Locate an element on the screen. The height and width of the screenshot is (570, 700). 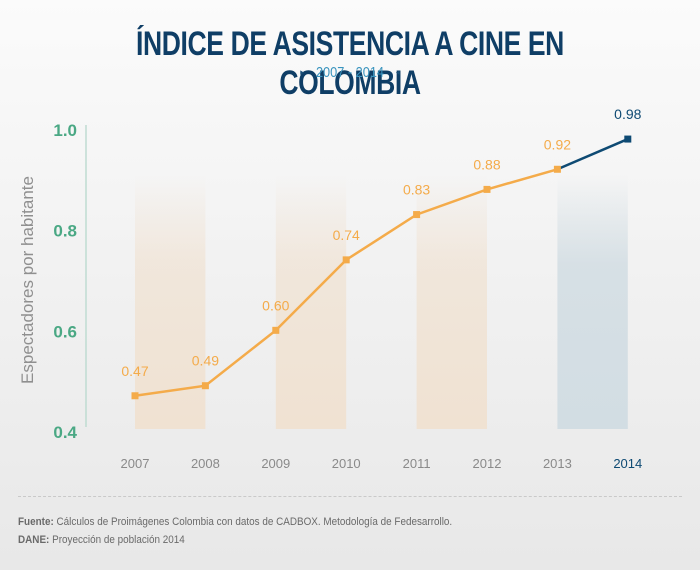
data-point-2011 is located at coordinates (417, 215).